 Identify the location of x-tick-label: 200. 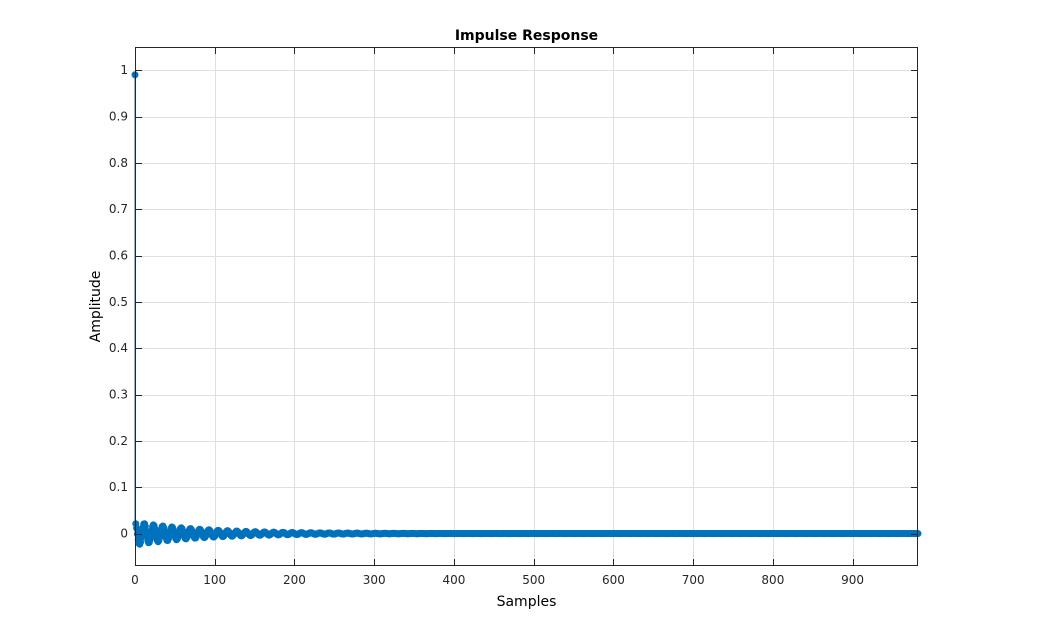
(294, 580).